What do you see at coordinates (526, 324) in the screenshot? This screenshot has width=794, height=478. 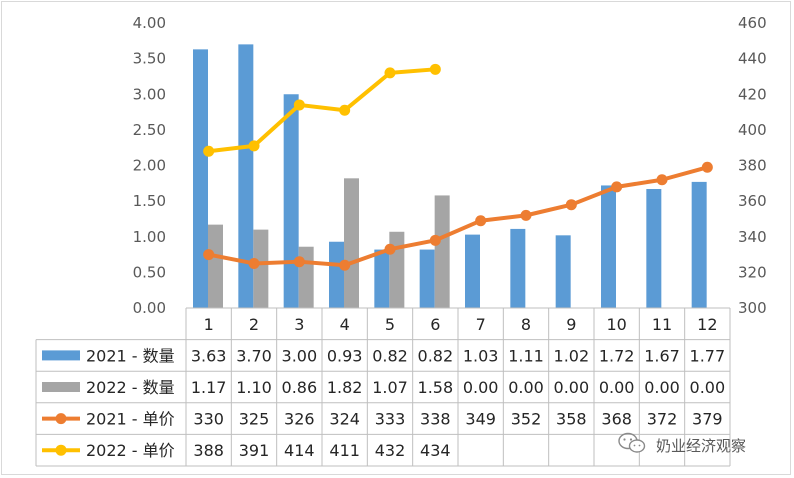 I see `category-label: 8` at bounding box center [526, 324].